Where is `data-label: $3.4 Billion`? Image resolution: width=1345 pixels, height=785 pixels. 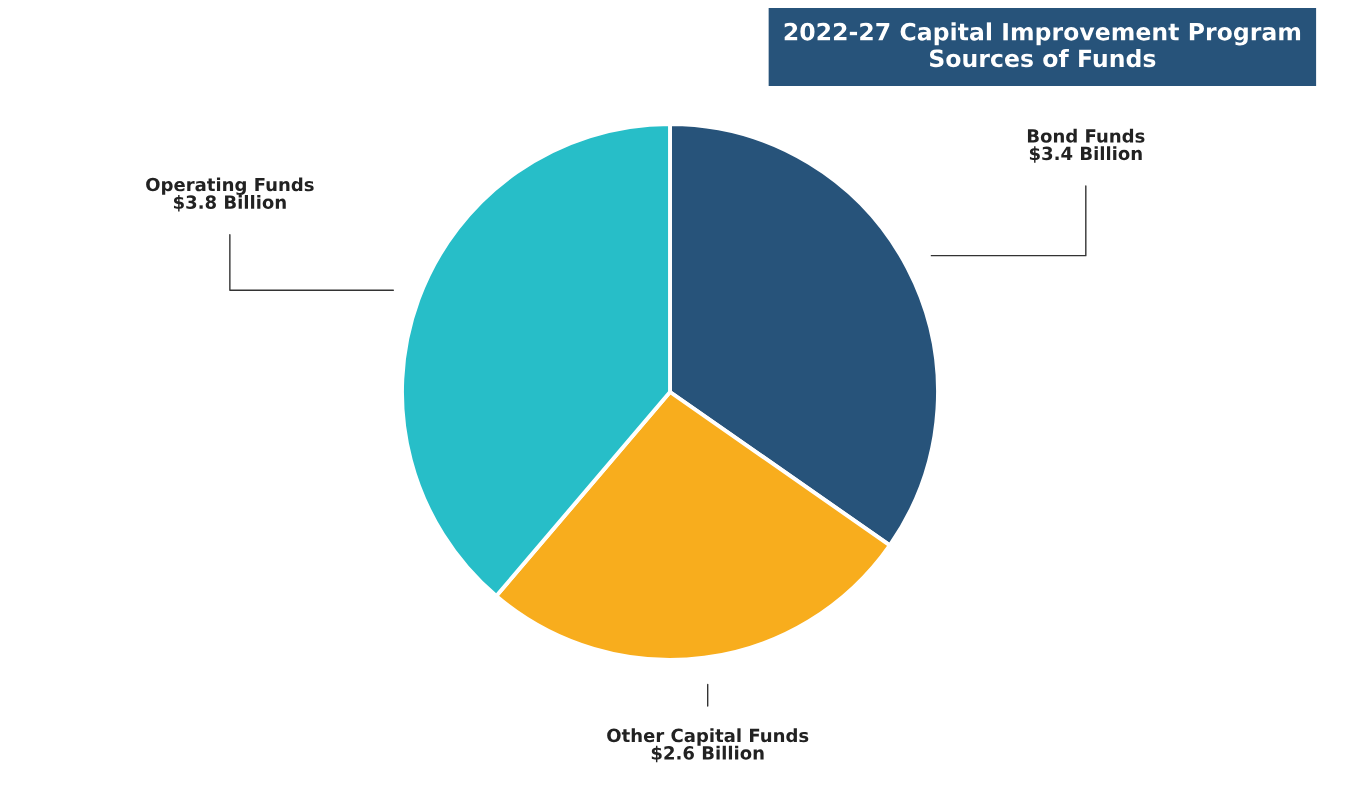 data-label: $3.4 Billion is located at coordinates (1085, 154).